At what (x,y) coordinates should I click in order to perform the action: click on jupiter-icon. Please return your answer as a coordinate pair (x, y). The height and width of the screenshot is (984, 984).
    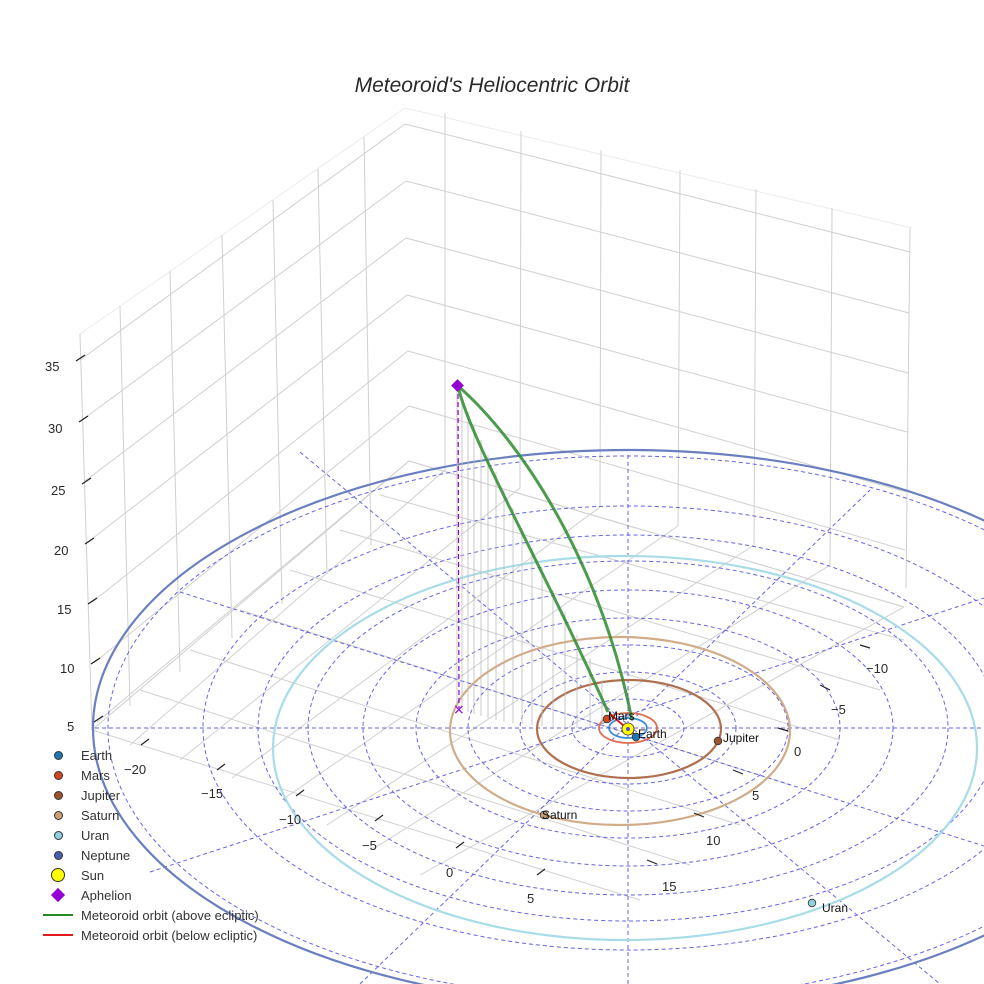
    Looking at the image, I should click on (58, 795).